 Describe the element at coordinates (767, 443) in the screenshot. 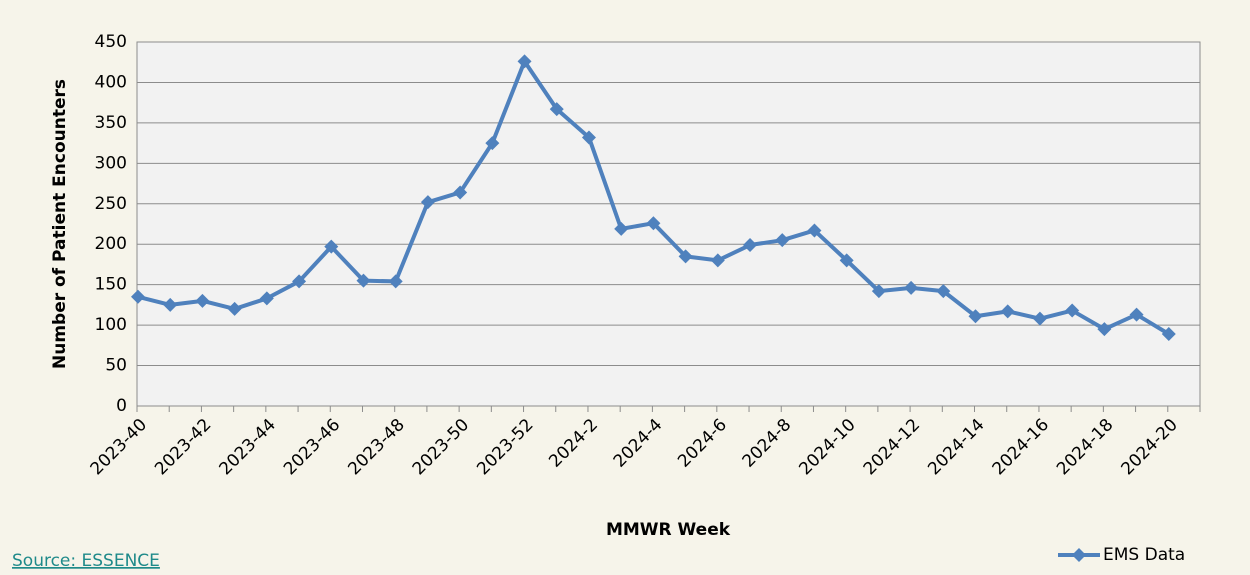

I see `x-tick-label: 2024-8` at that location.